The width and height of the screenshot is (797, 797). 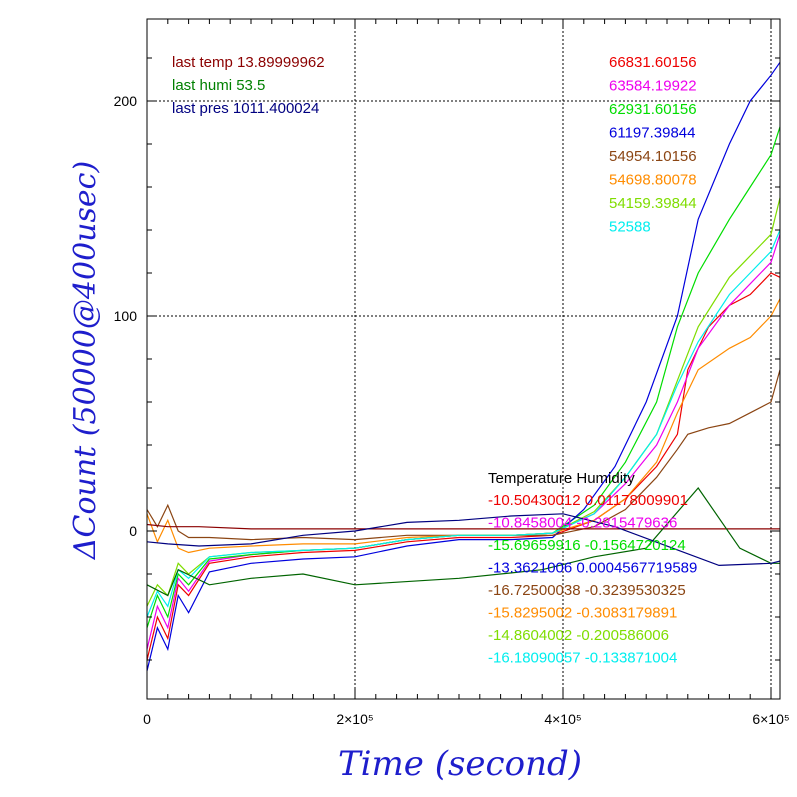 I want to click on legend-entry-stats: -15.69659916 -0.1564720124, so click(x=587, y=545).